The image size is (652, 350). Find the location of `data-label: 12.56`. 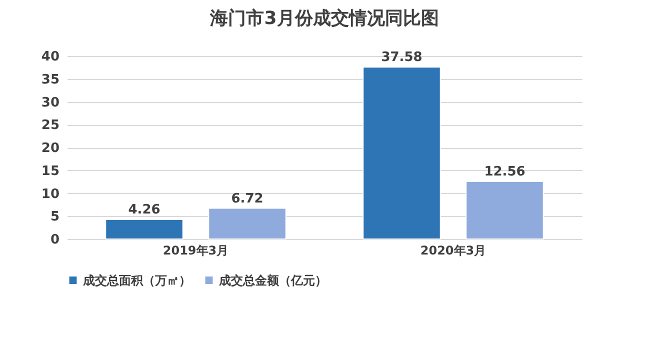

data-label: 12.56 is located at coordinates (505, 172).